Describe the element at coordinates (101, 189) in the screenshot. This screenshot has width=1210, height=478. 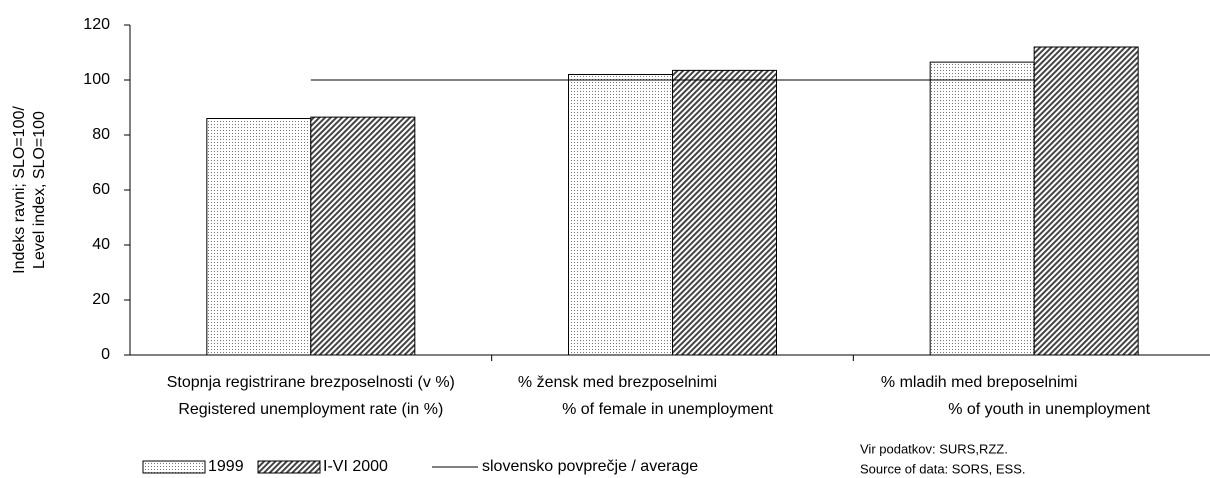
I see `y-tick-label: 60` at that location.